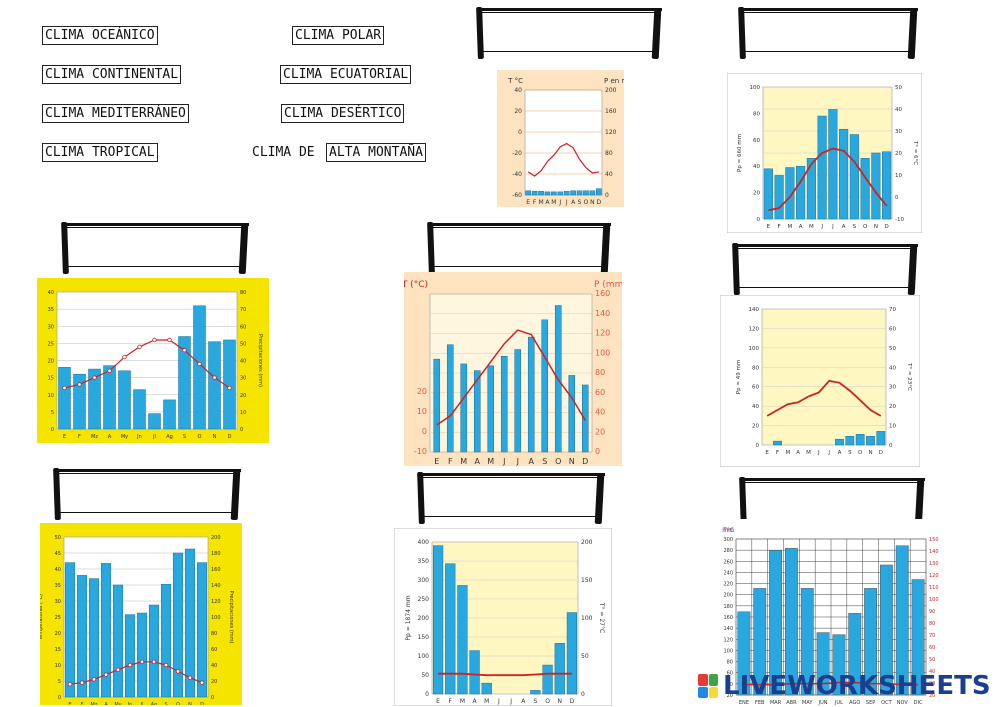 This screenshot has width=1000, height=707. Describe the element at coordinates (600, 392) in the screenshot. I see `right-tick-label: 60` at that location.